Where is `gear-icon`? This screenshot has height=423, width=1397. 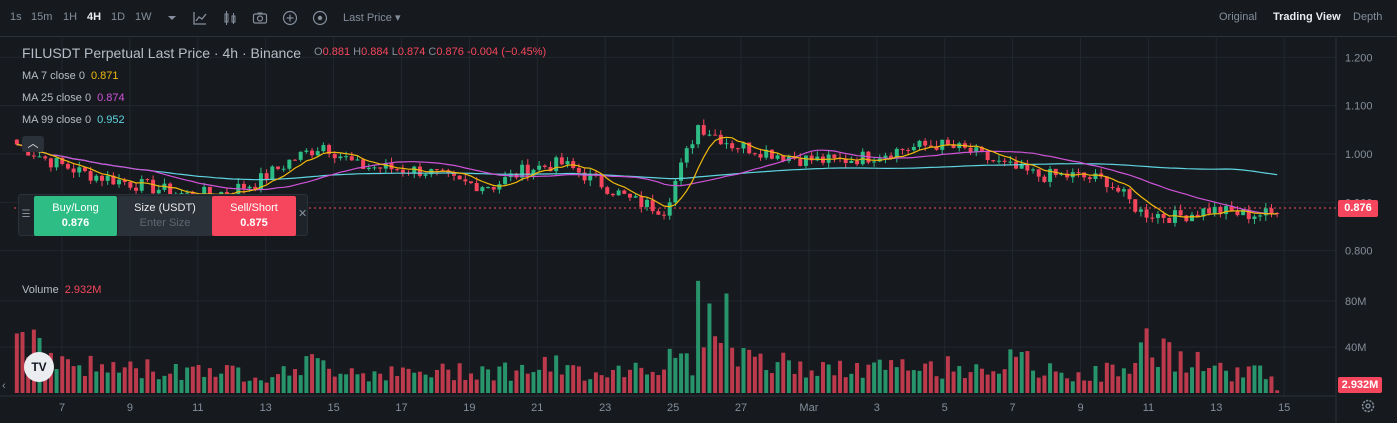
gear-icon is located at coordinates (1368, 406).